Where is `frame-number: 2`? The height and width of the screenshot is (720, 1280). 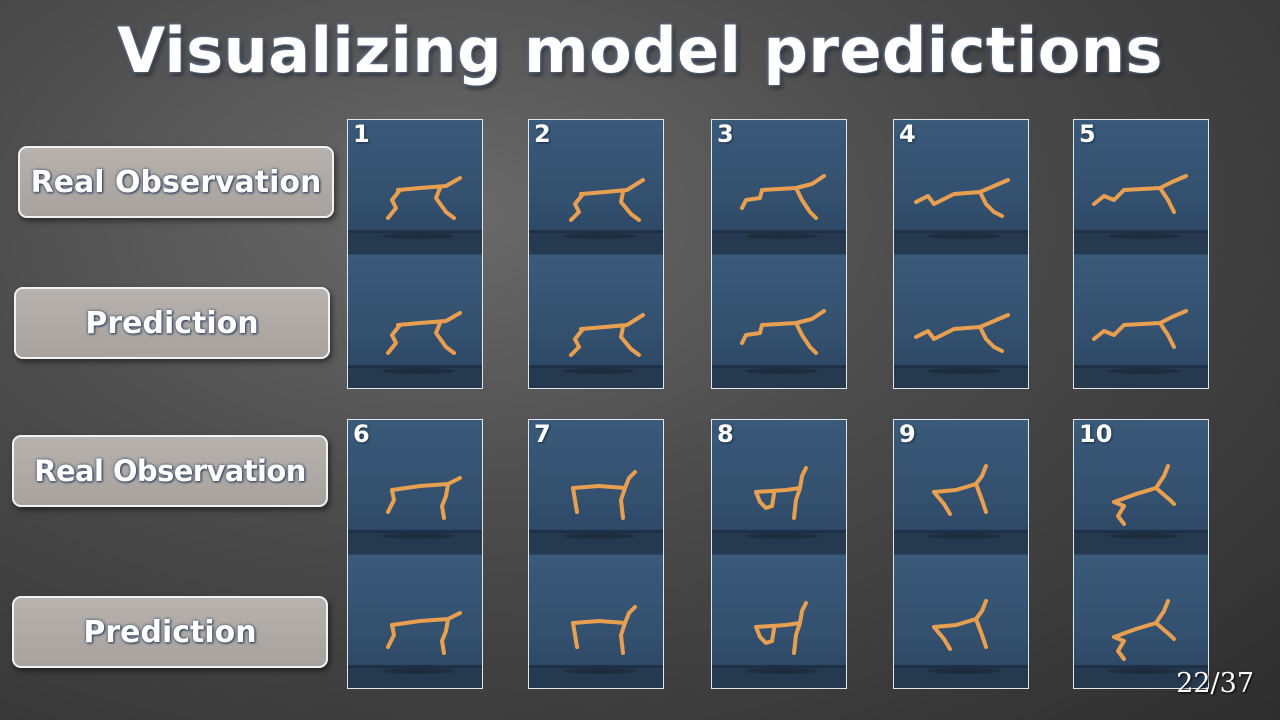 frame-number: 2 is located at coordinates (542, 134).